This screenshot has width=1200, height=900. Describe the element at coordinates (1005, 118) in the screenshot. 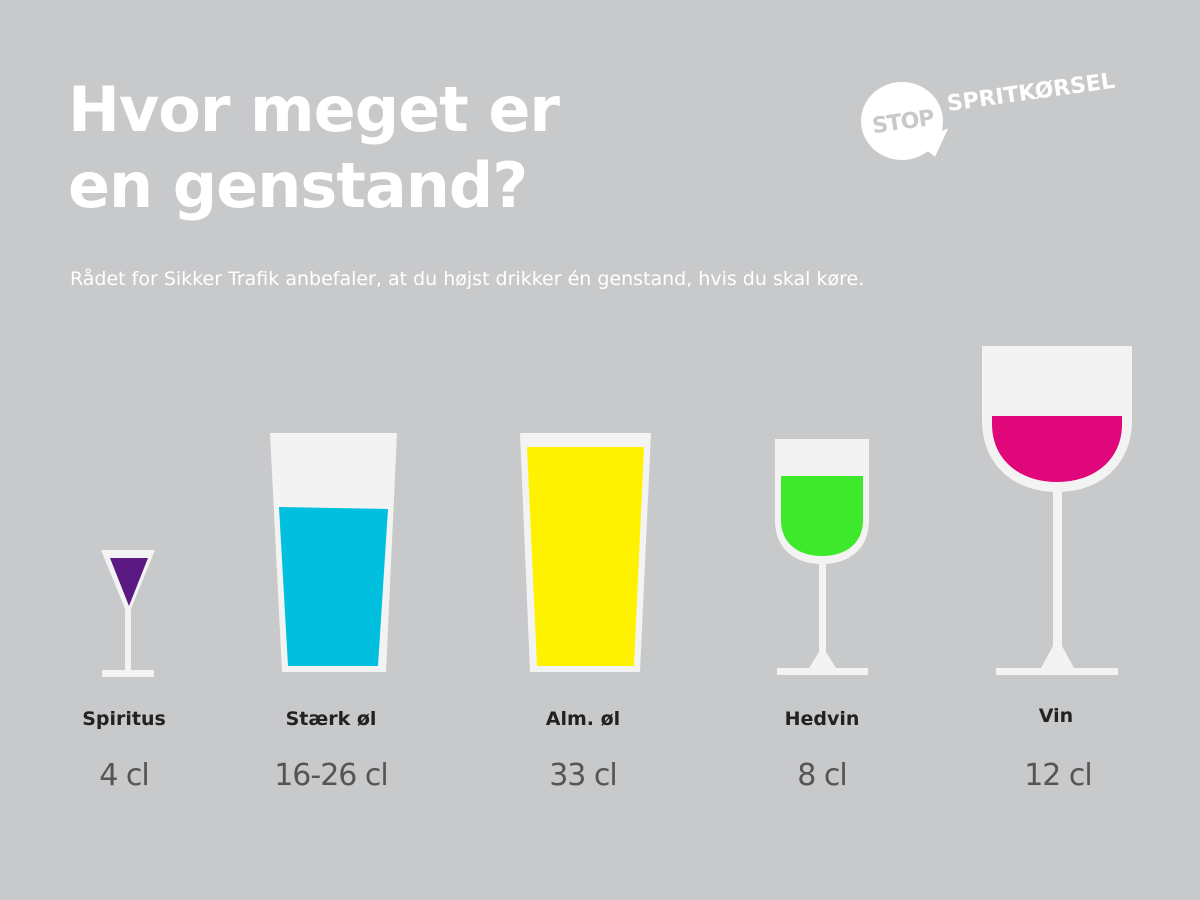

I see `stop-spritkorsel-logo: STOP SPRITKØRSEL` at that location.